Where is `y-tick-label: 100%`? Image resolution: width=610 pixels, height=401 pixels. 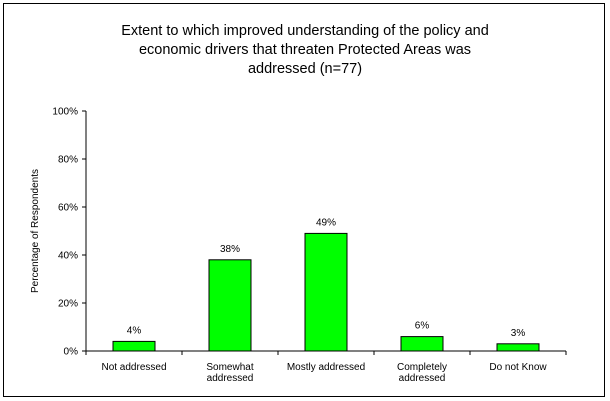
y-tick-label: 100% is located at coordinates (65, 112).